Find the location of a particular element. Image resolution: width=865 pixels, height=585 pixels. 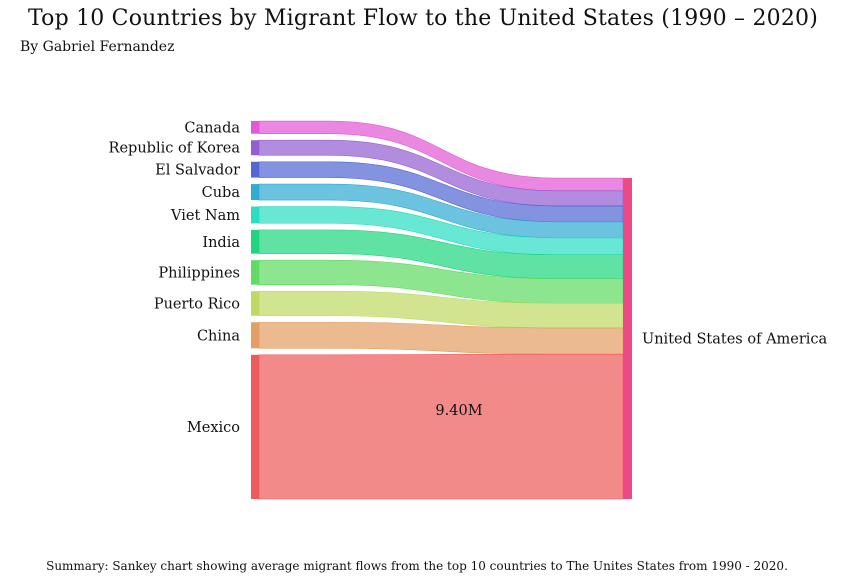

node-label-el-salvador: El Salvador is located at coordinates (197, 171).